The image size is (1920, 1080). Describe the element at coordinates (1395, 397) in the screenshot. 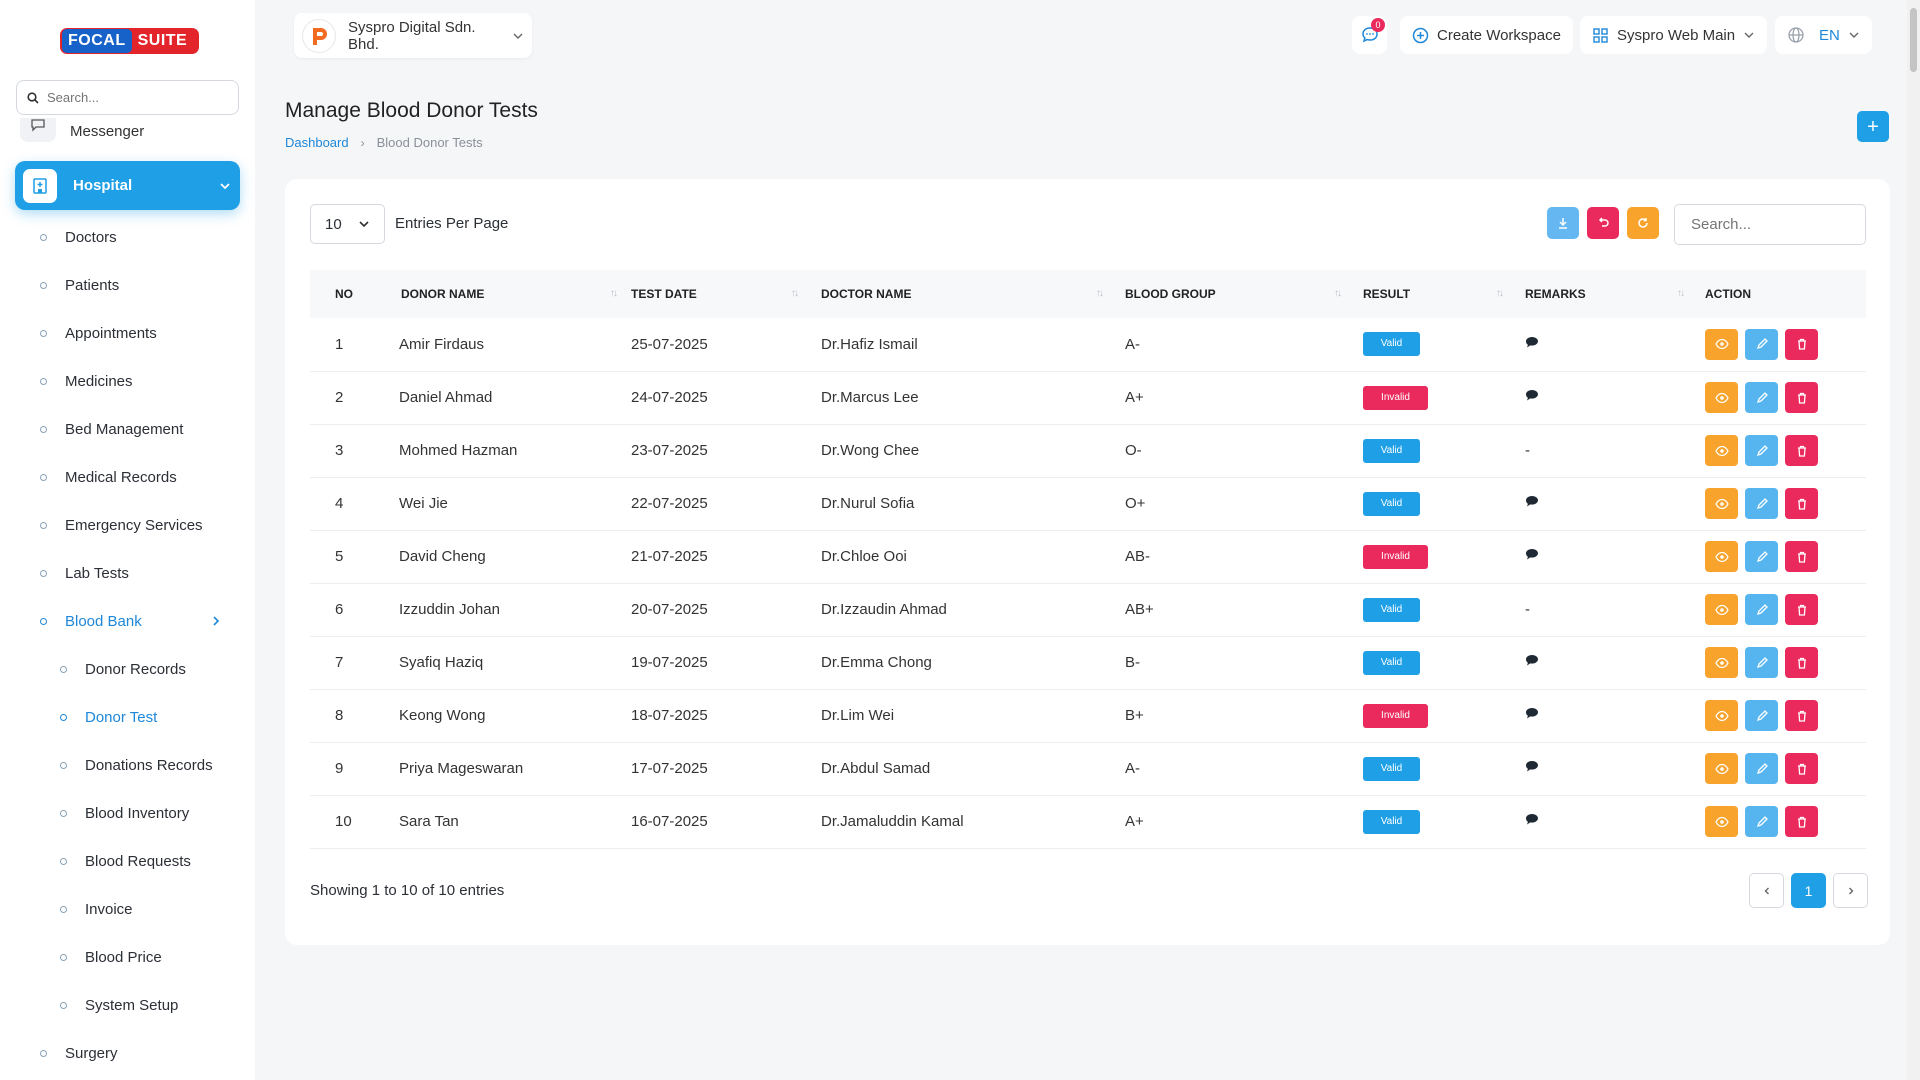

I see `result-badge: Invalid` at that location.